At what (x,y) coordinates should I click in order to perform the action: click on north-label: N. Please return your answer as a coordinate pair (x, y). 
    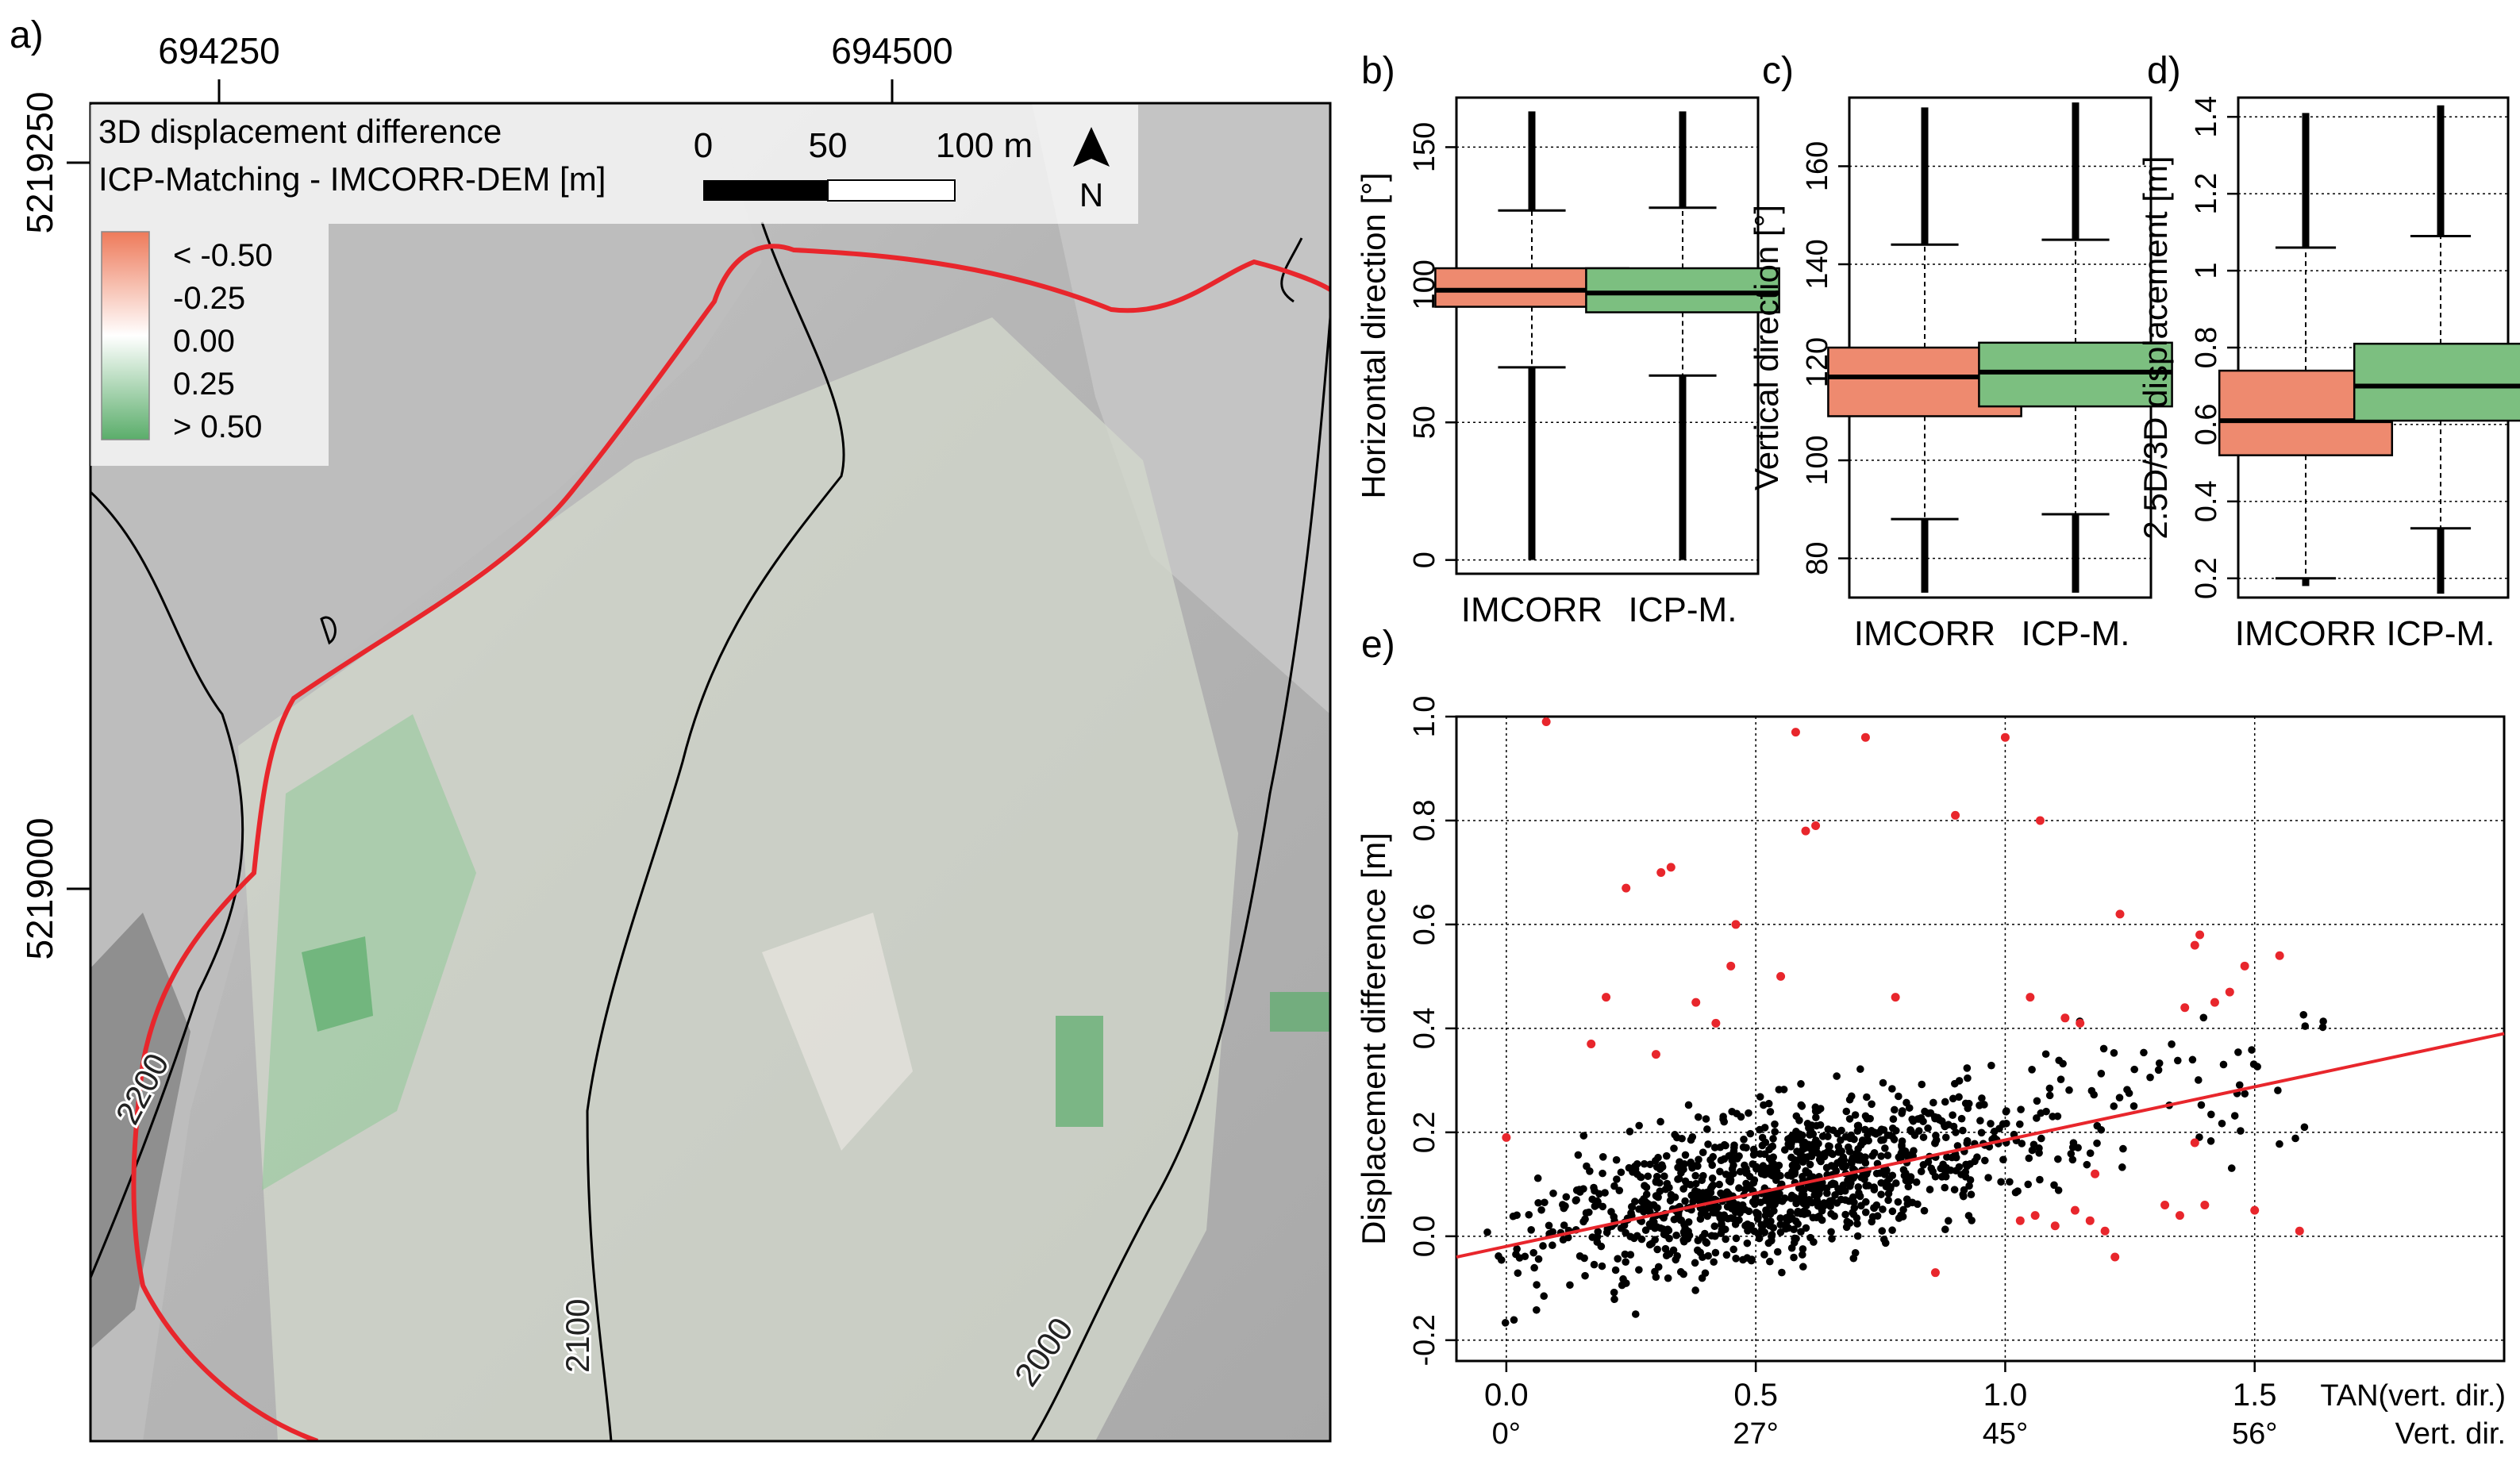
    Looking at the image, I should click on (1091, 195).